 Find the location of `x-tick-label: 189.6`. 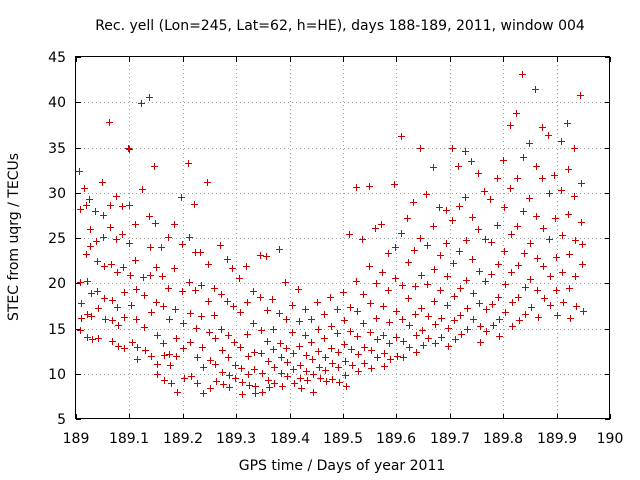

x-tick-label: 189.6 is located at coordinates (396, 439).